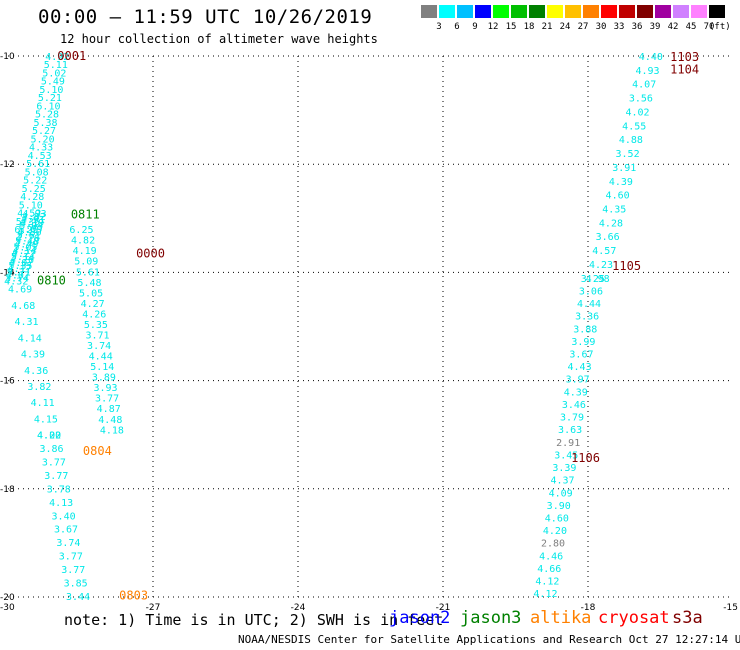  What do you see at coordinates (583, 27) in the screenshot?
I see `scale-tick-label: 27` at bounding box center [583, 27].